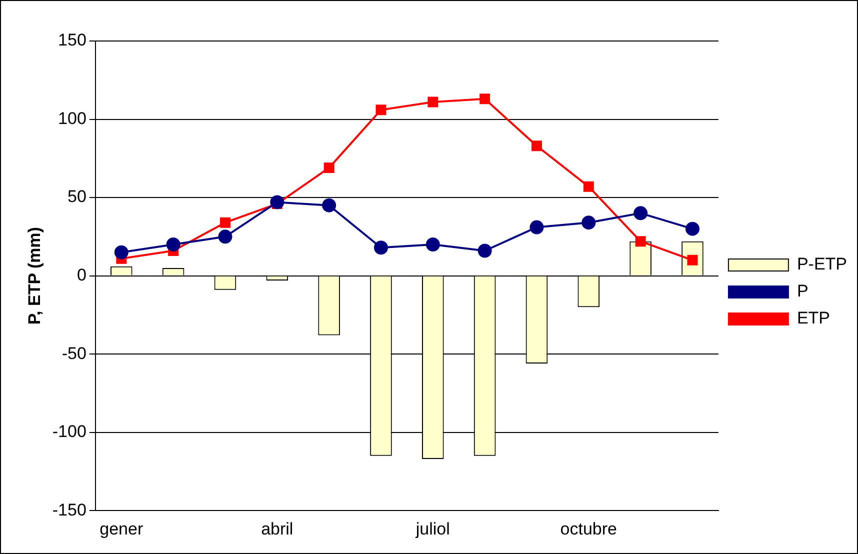 Image resolution: width=858 pixels, height=554 pixels. What do you see at coordinates (81, 274) in the screenshot?
I see `y-tick-label: 0` at bounding box center [81, 274].